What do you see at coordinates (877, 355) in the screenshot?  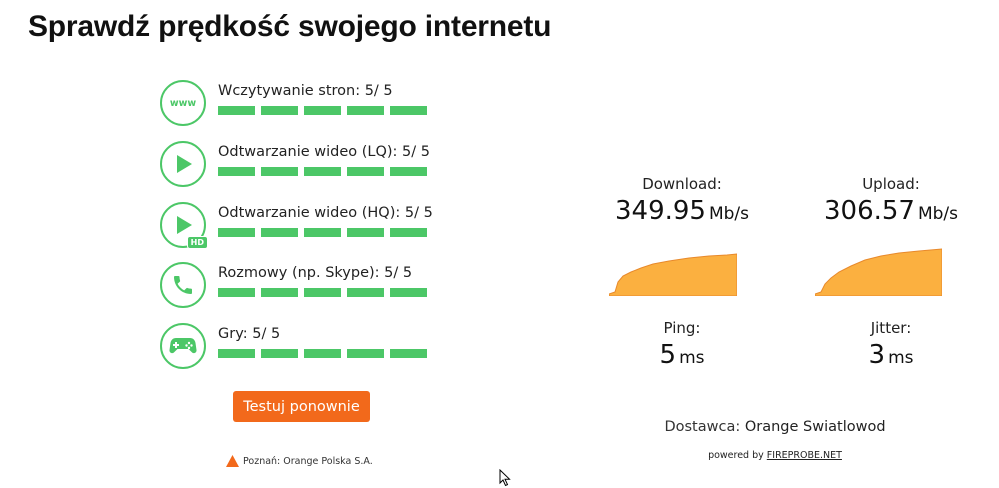 I see `jitter-value: 3` at bounding box center [877, 355].